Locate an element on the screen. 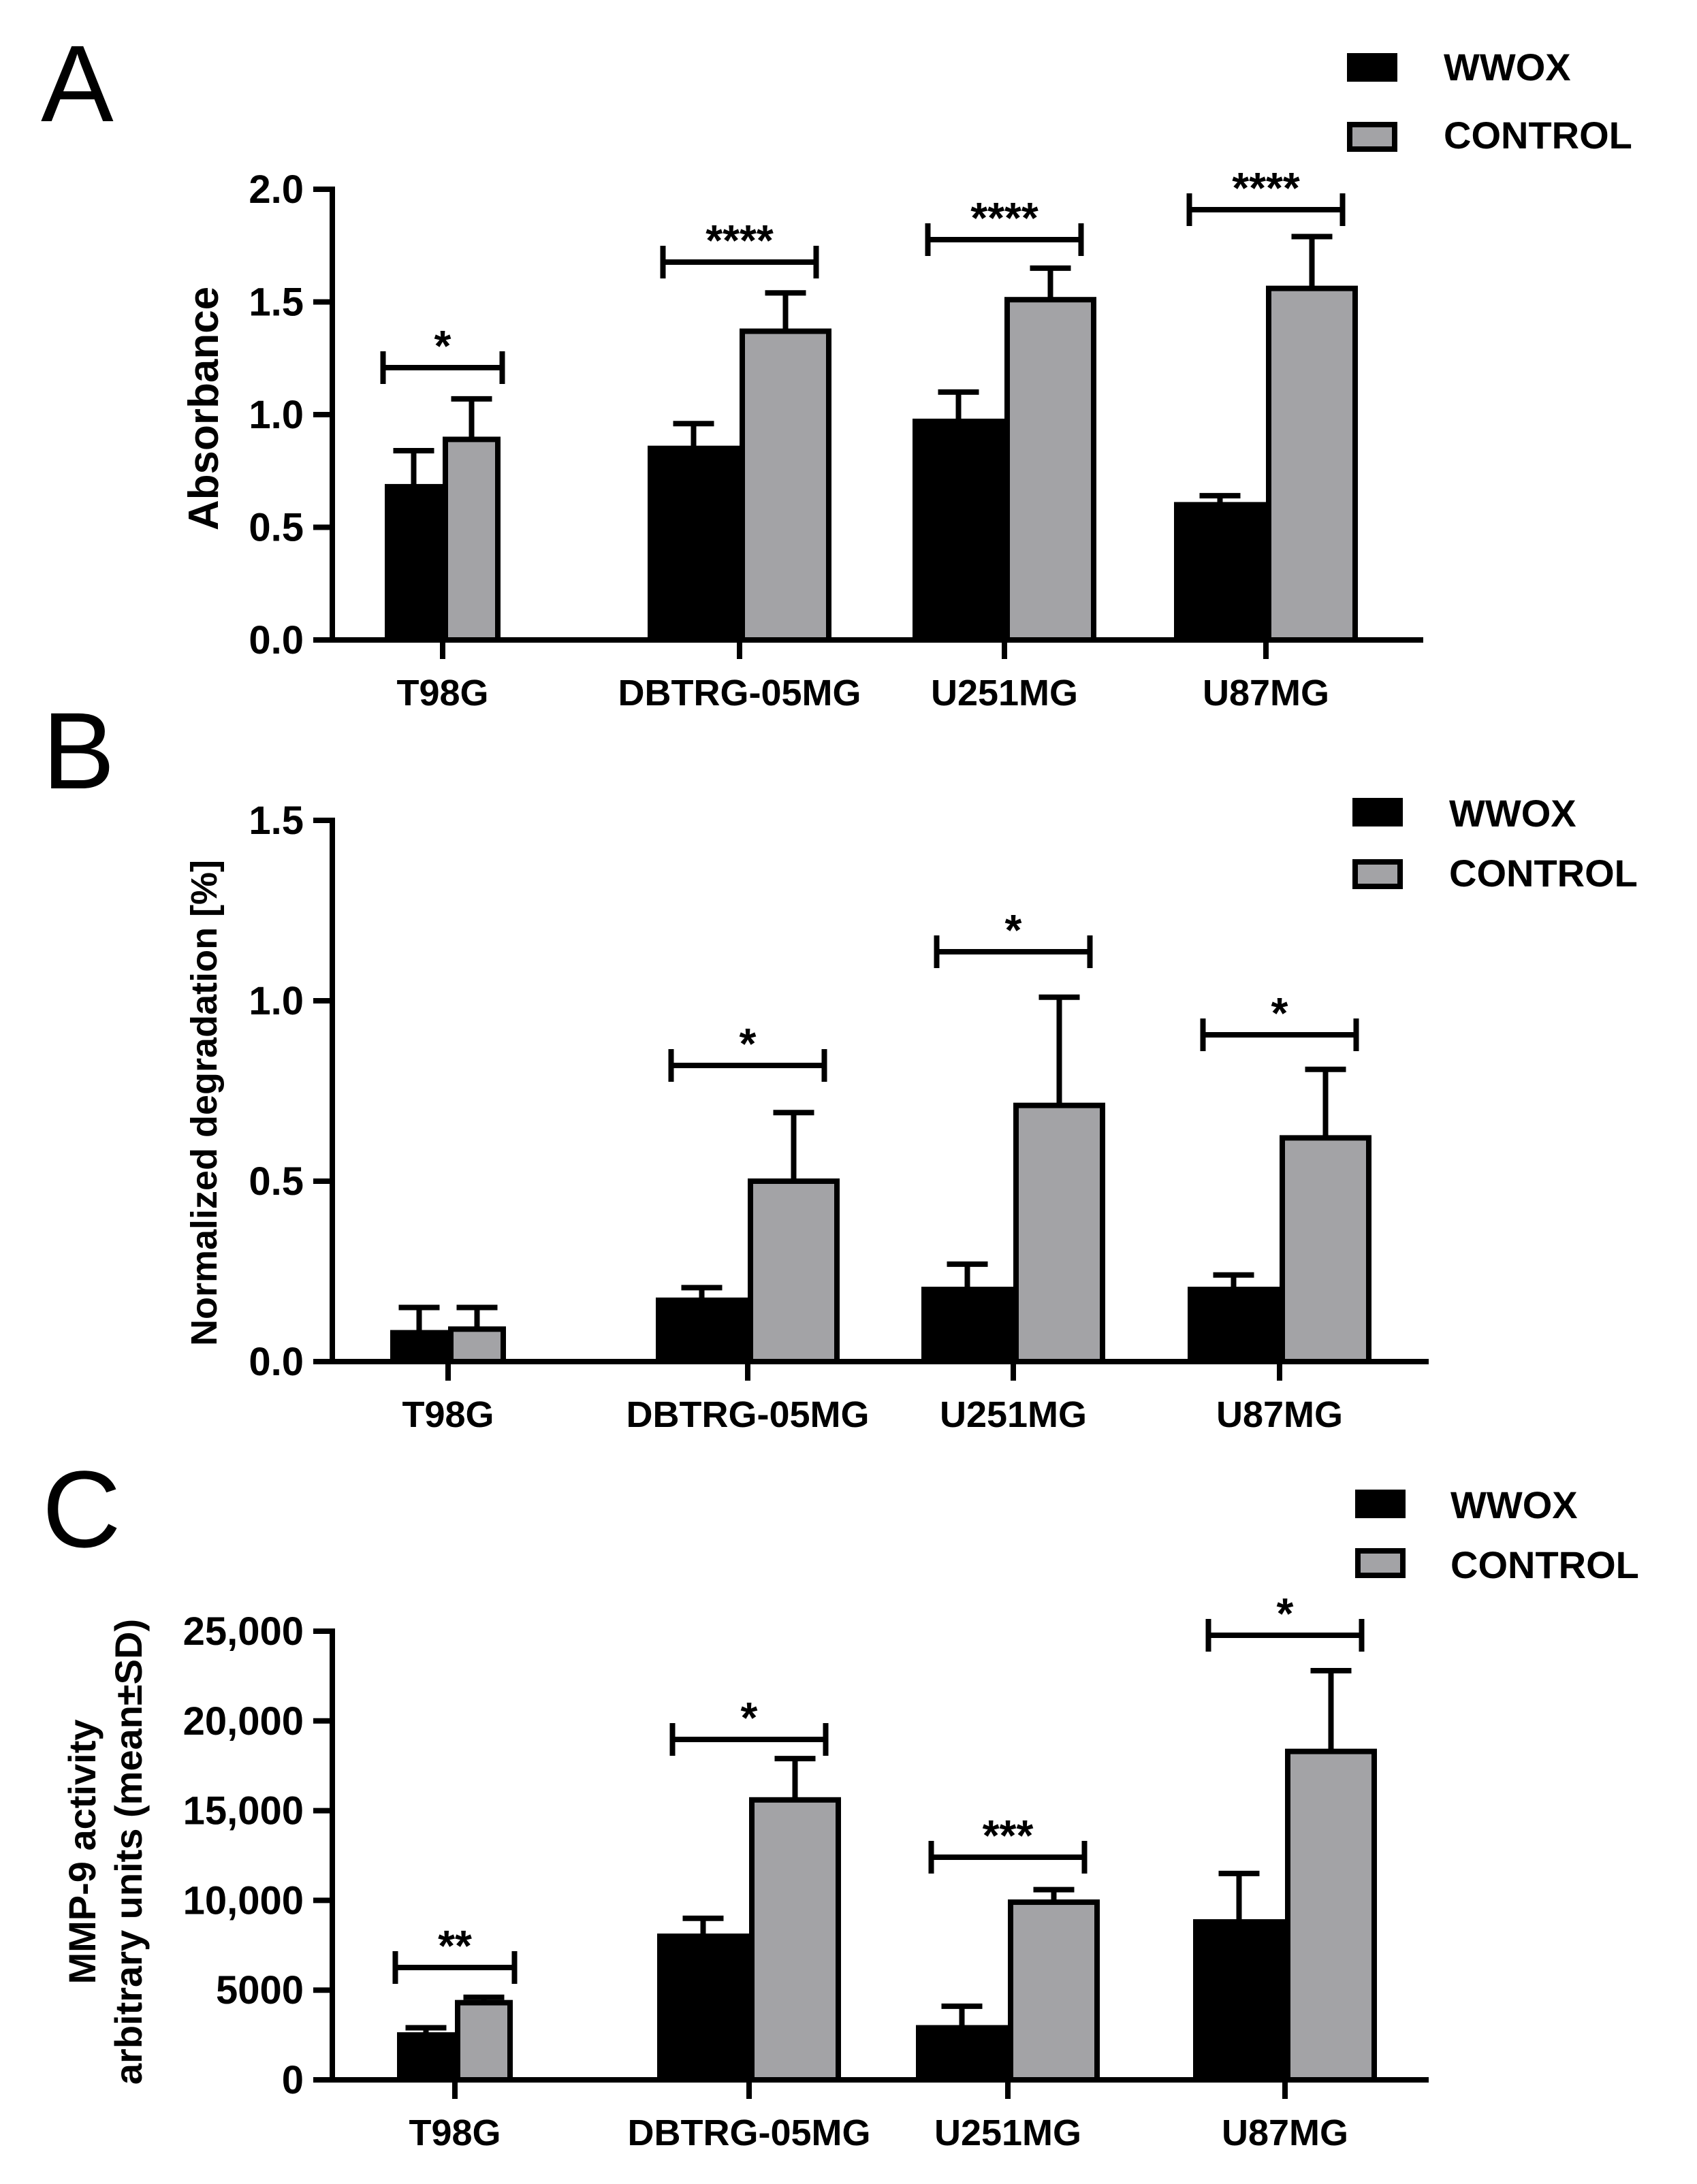  y-axis-label: Absorbance is located at coordinates (203, 408).